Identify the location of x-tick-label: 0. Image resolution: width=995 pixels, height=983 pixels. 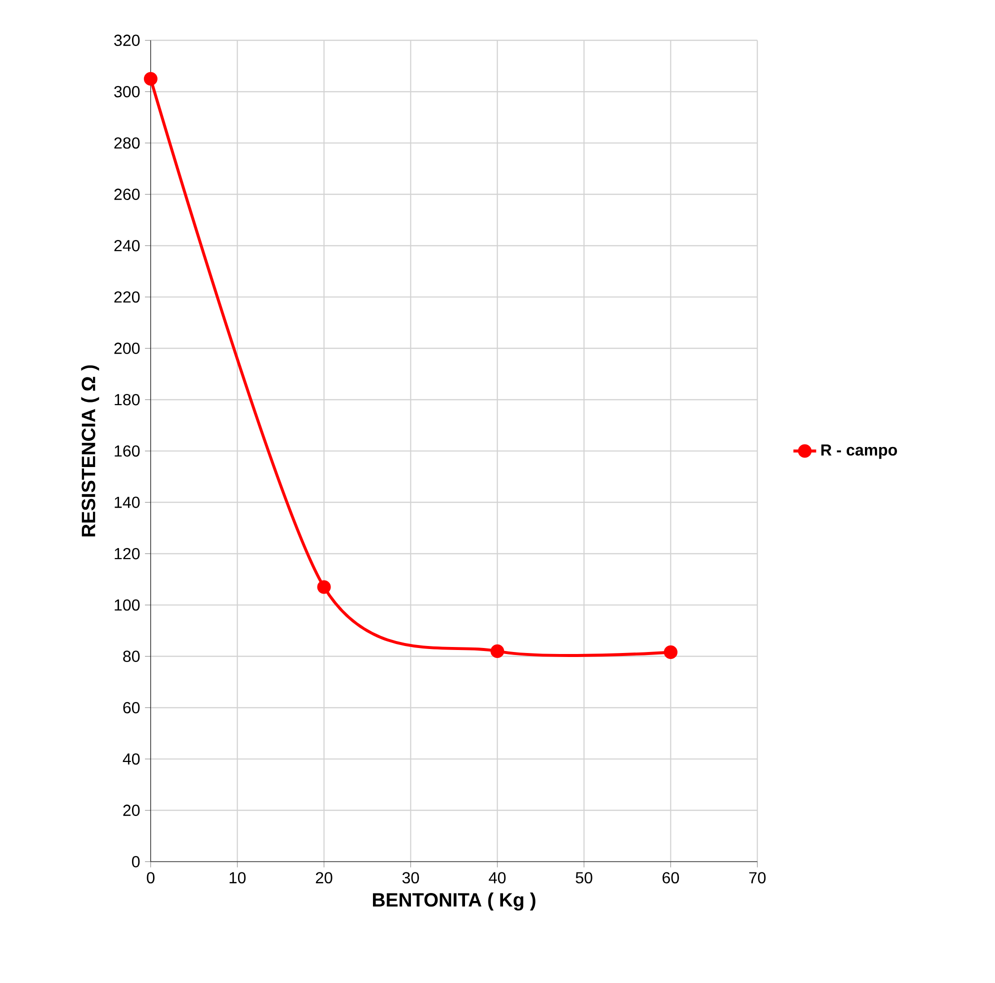
(150, 878).